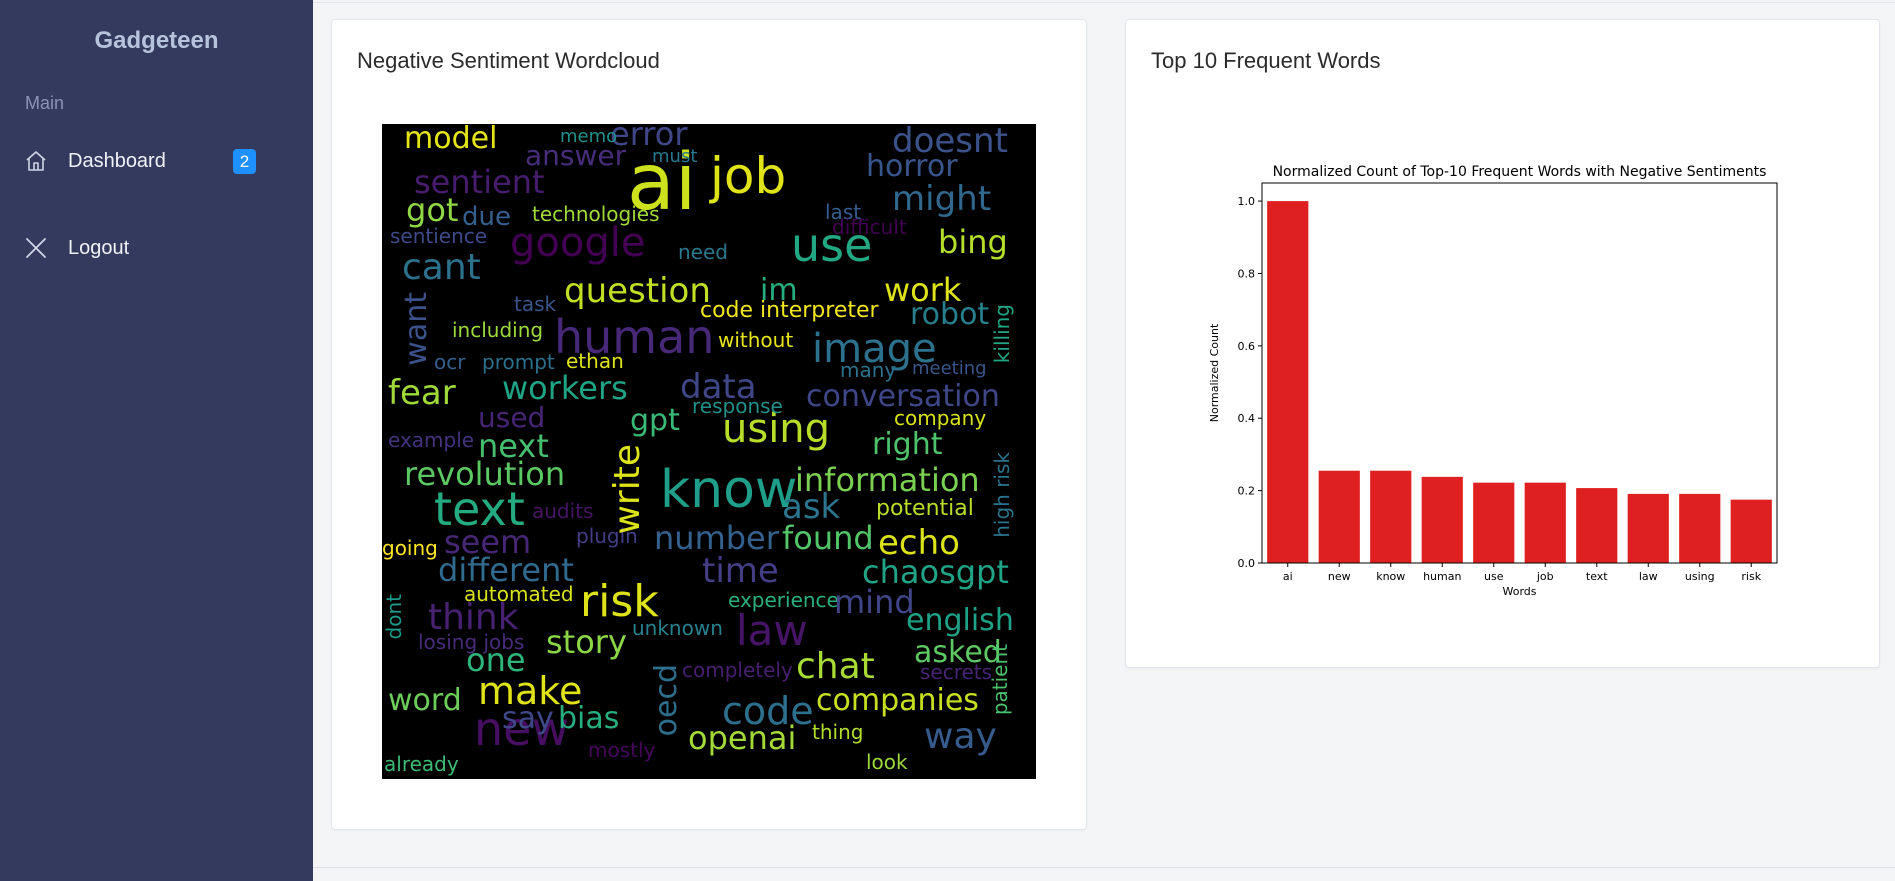 The height and width of the screenshot is (881, 1895). Describe the element at coordinates (718, 387) in the screenshot. I see `wordcloud-word: data` at that location.